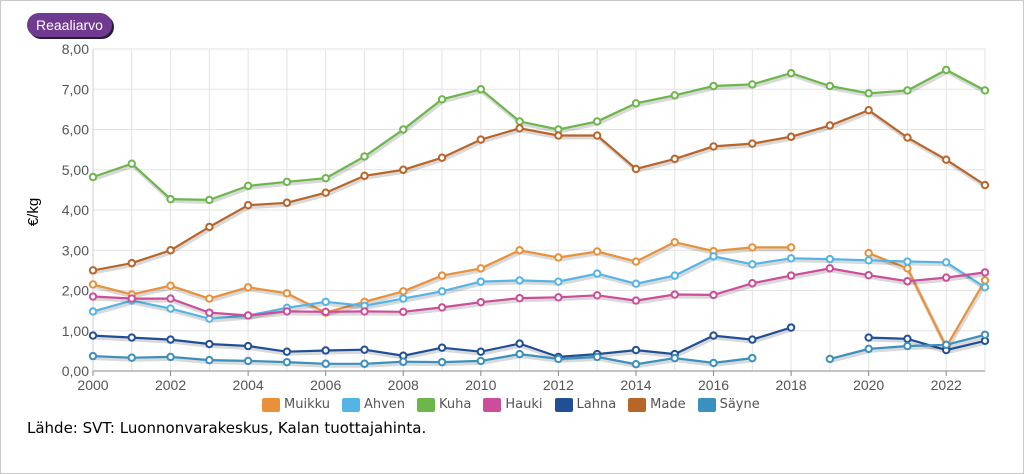 This screenshot has height=474, width=1024. What do you see at coordinates (585, 404) in the screenshot?
I see `legend-item-lahna: Lahna` at bounding box center [585, 404].